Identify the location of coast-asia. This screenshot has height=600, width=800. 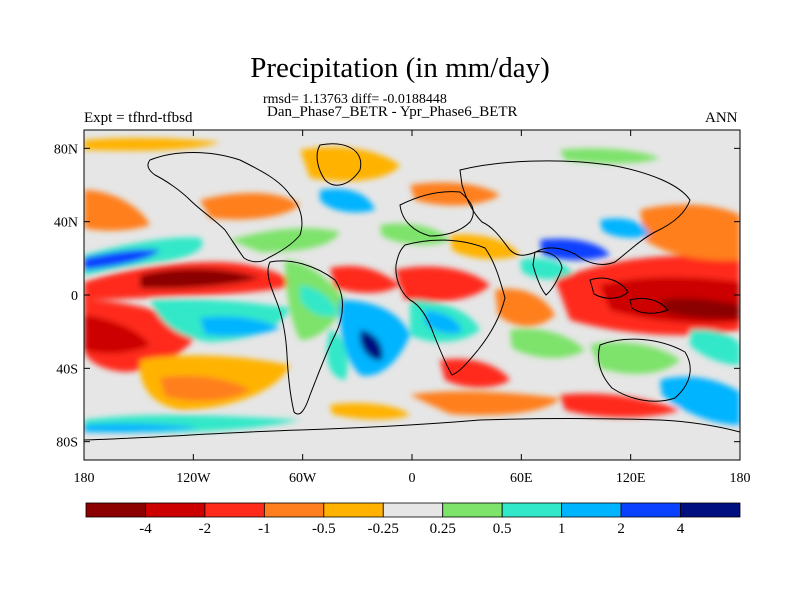
(575, 212).